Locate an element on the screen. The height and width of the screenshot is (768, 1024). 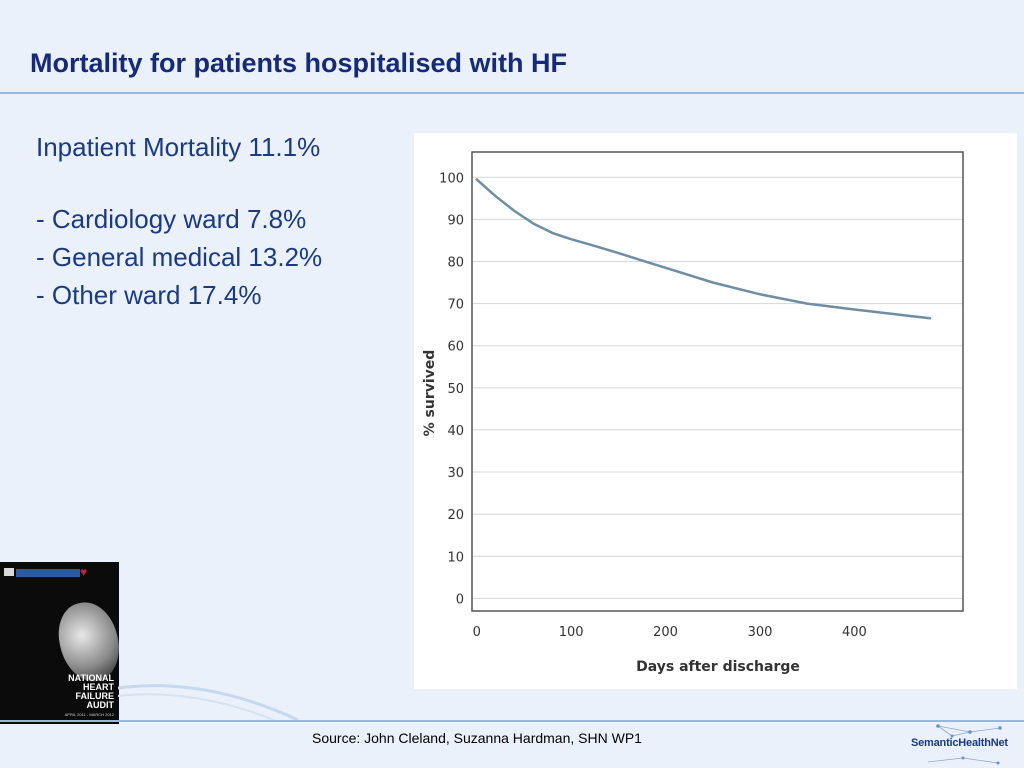
x-tick-label: 100 is located at coordinates (571, 632).